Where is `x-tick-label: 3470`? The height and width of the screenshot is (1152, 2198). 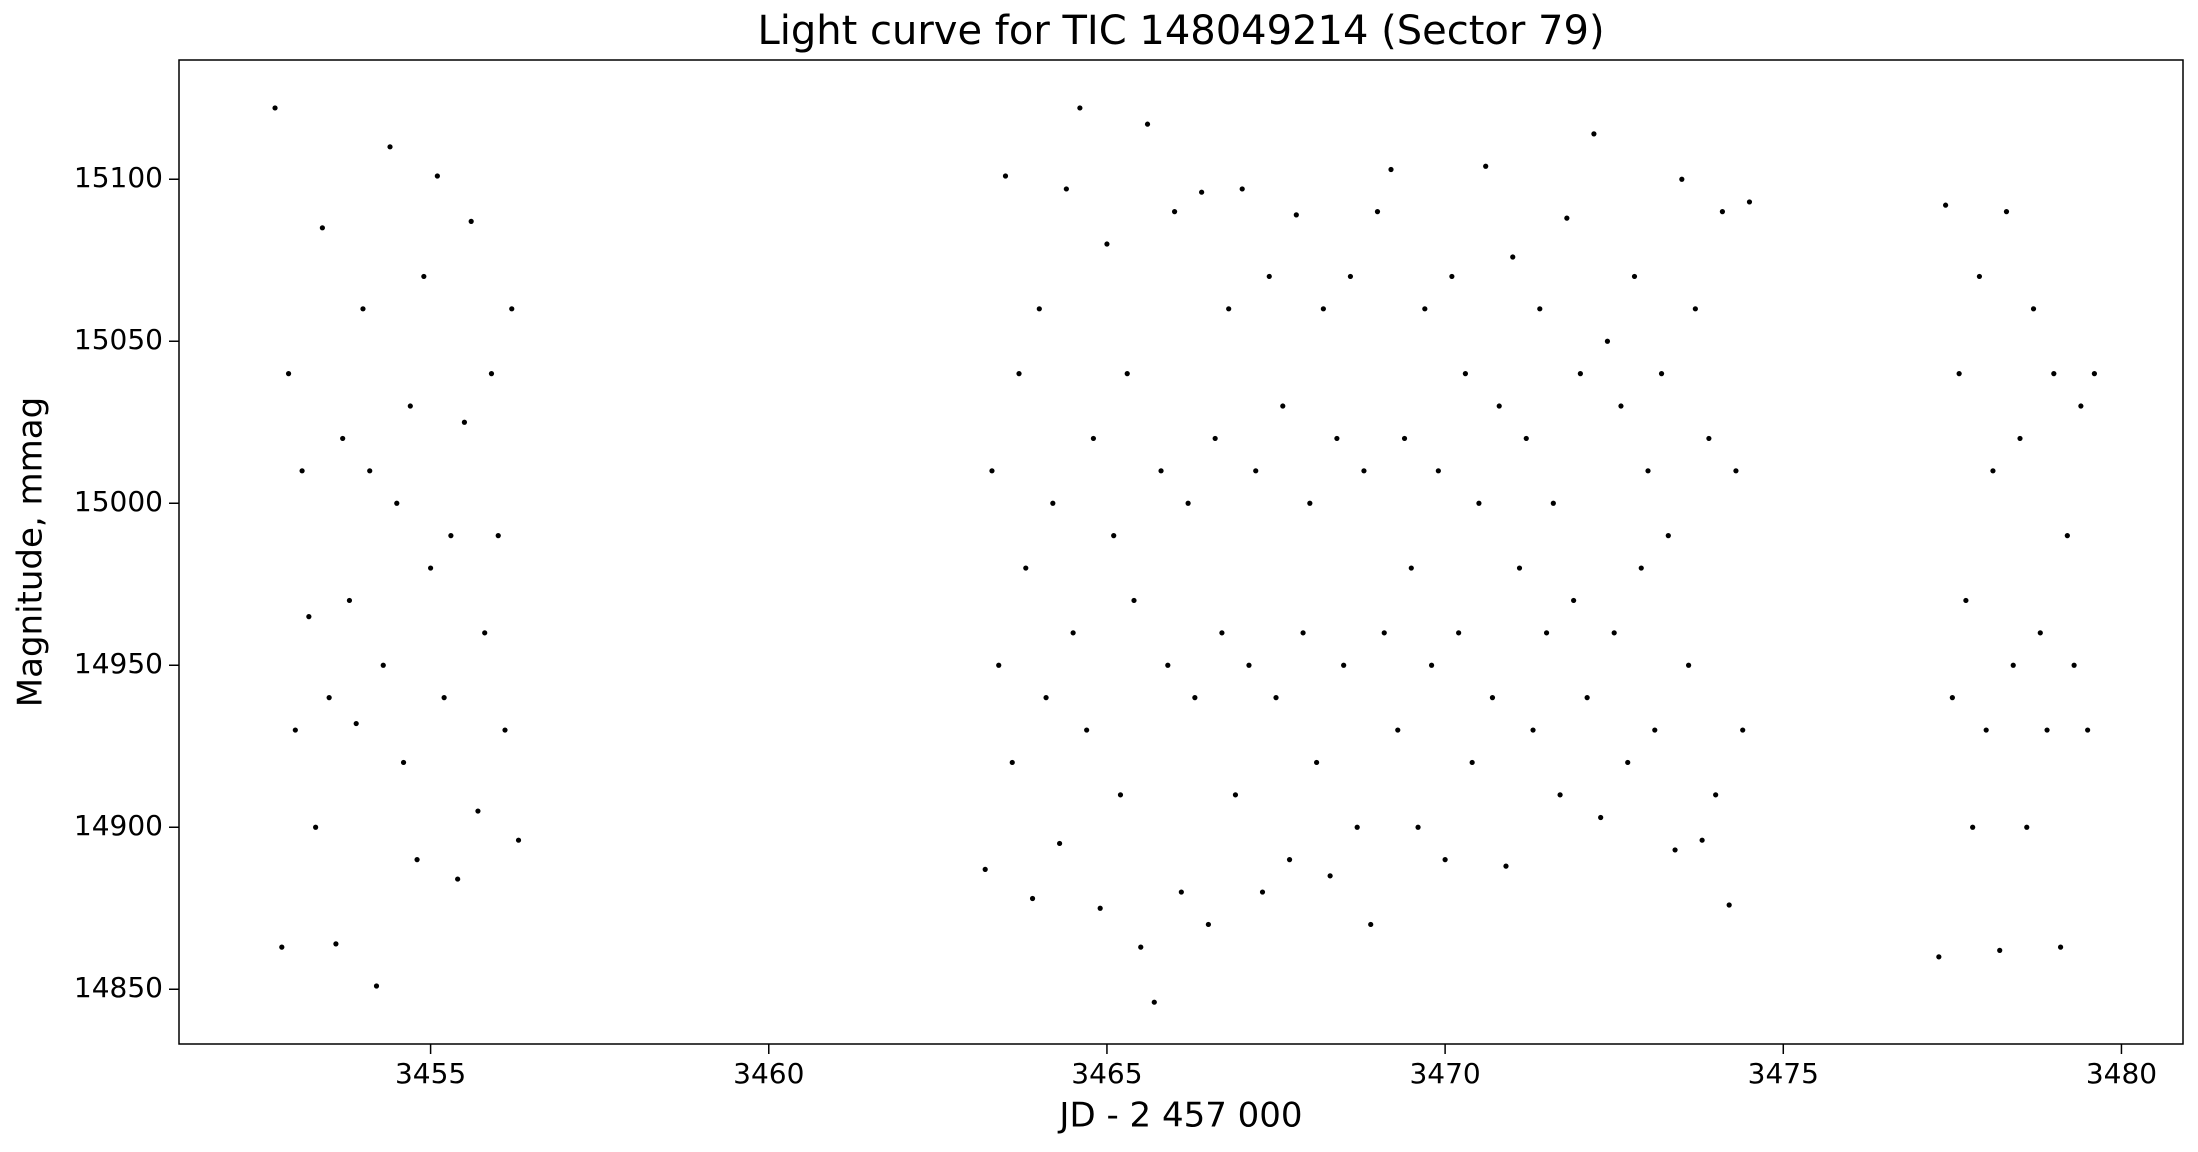
x-tick-label: 3470 is located at coordinates (1444, 1073).